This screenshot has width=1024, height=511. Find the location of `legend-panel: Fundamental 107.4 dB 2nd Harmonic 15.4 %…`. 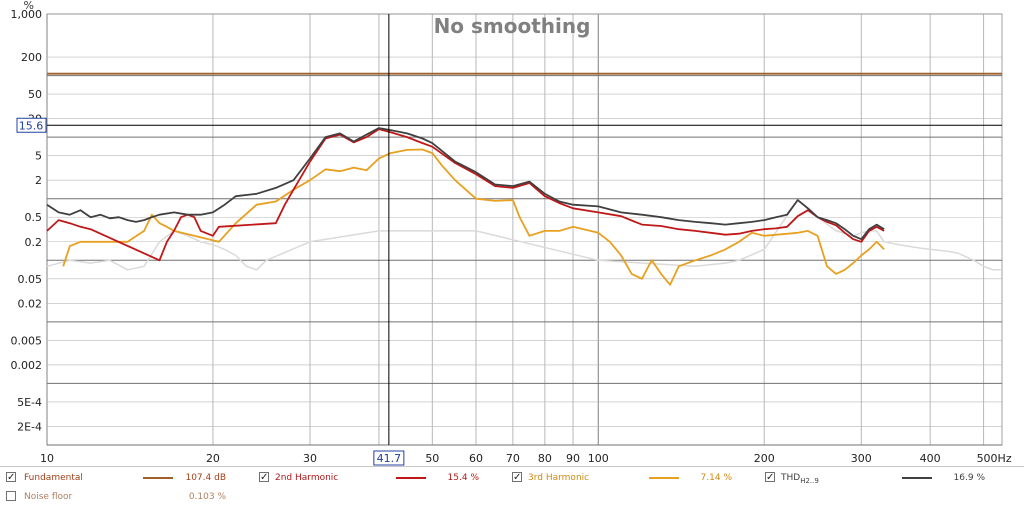

legend-panel: Fundamental 107.4 dB 2nd Harmonic 15.4 %… is located at coordinates (512, 488).